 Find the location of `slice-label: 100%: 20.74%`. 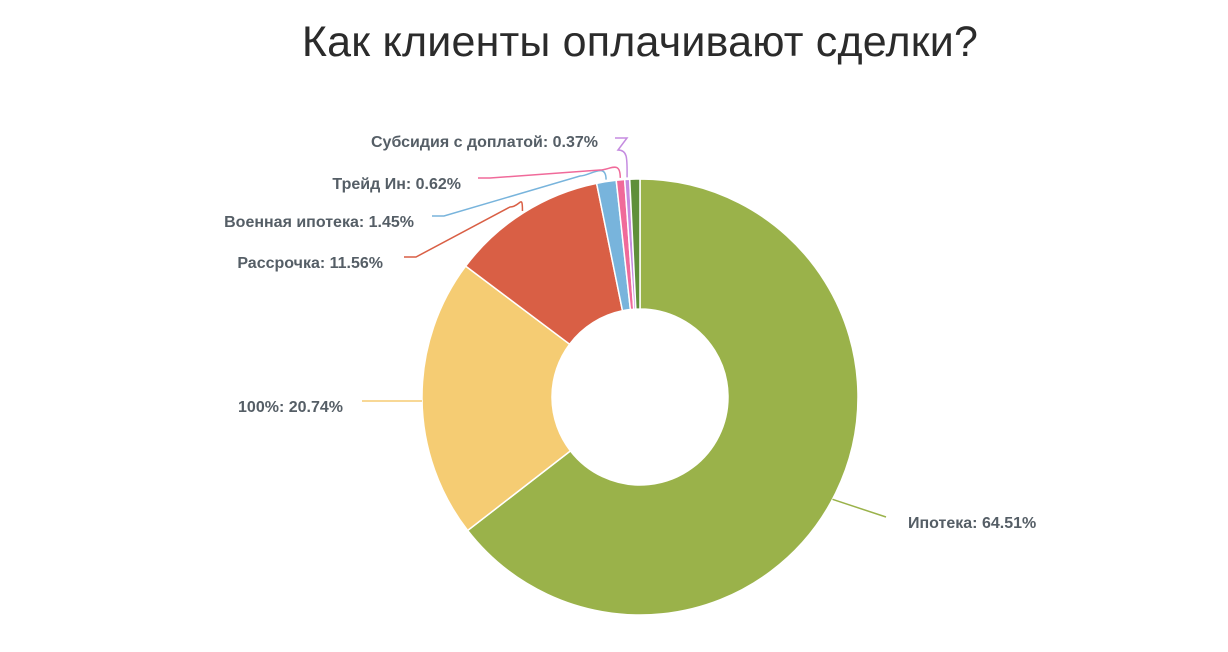

slice-label: 100%: 20.74% is located at coordinates (290, 407).